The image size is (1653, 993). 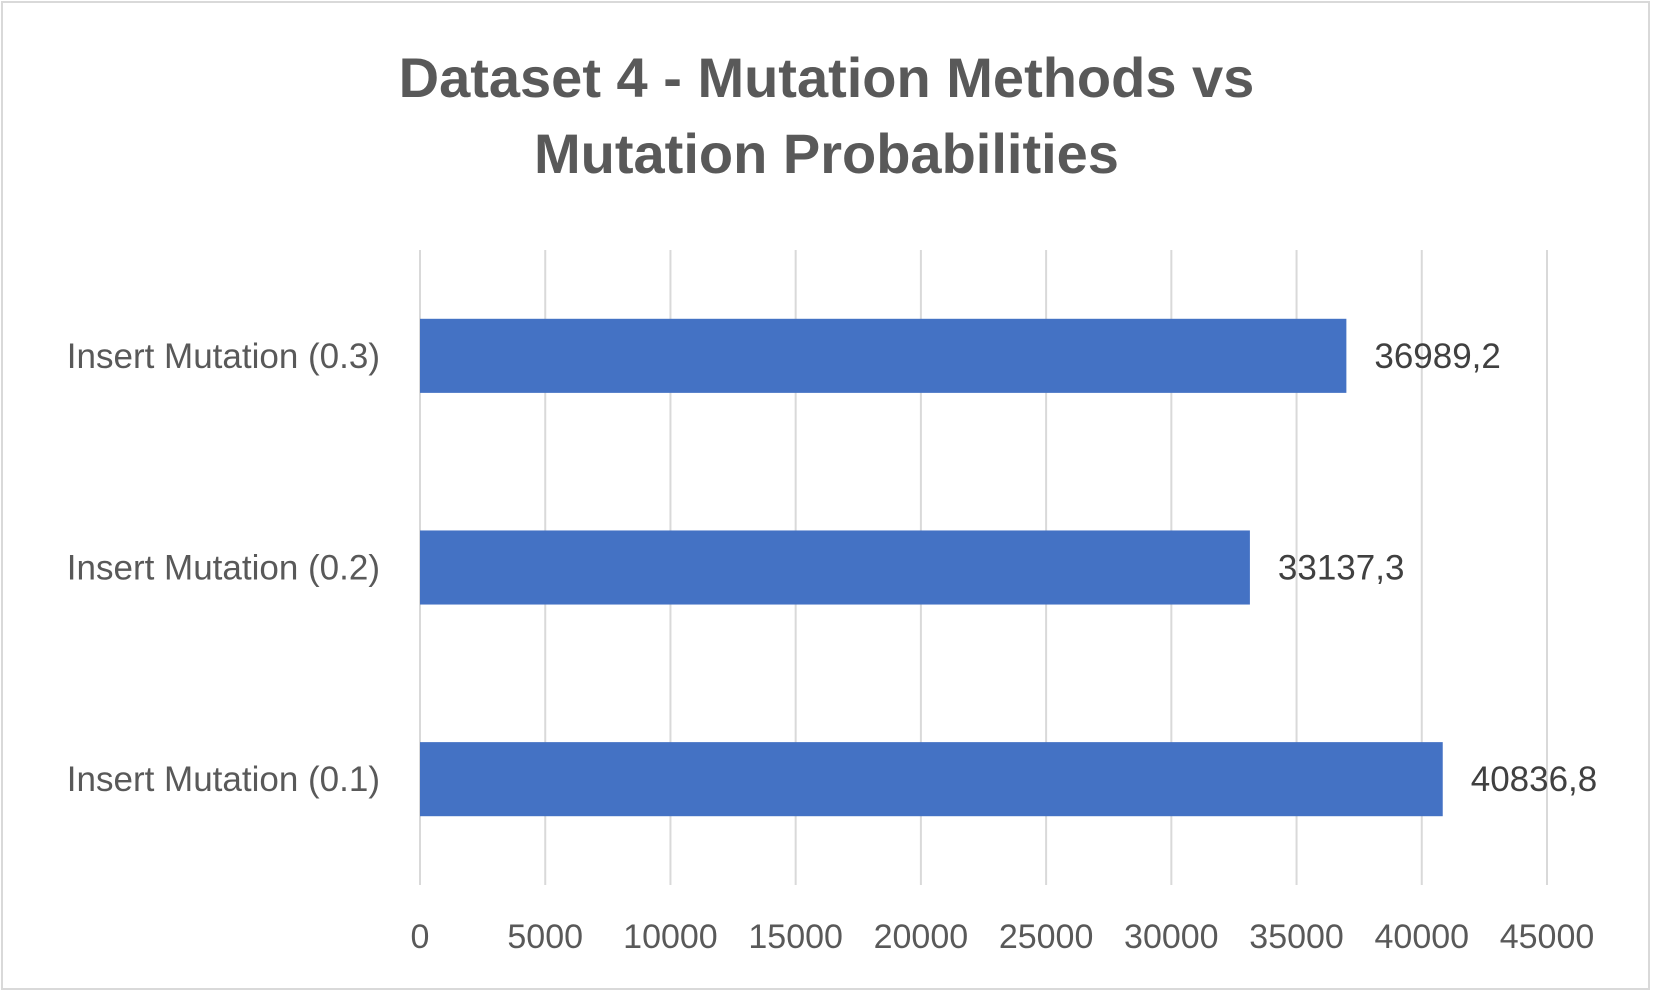 I want to click on data-label: 36989,2, so click(x=1437, y=356).